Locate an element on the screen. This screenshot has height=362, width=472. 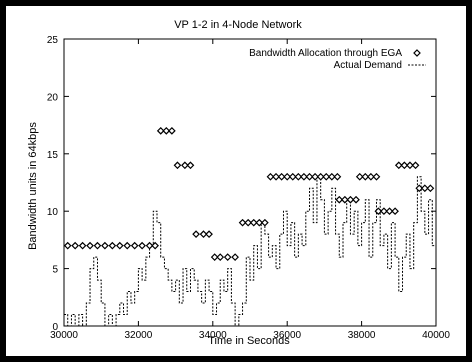
x-tick-label: 30000 is located at coordinates (64, 335).